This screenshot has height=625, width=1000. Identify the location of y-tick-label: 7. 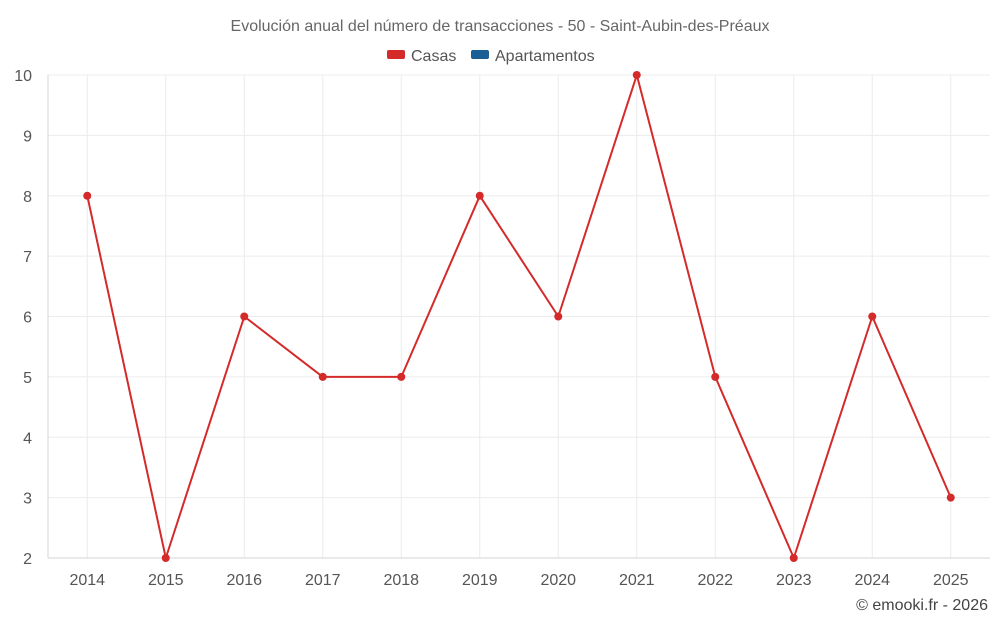
(27, 257).